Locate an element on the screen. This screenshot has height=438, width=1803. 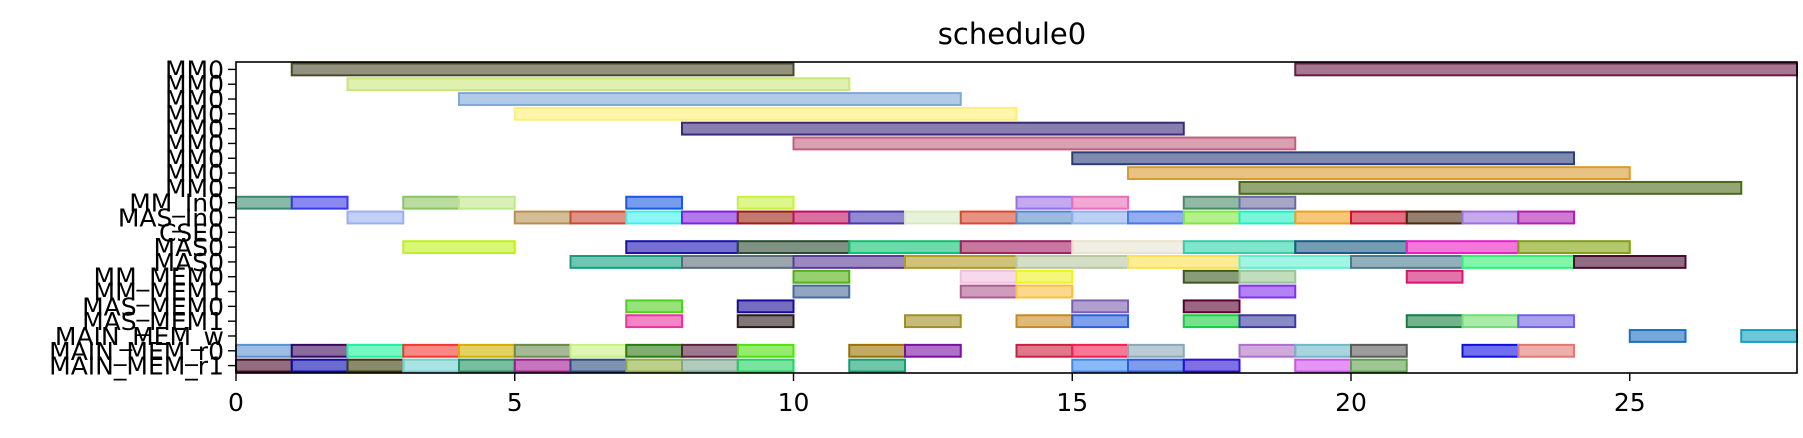
y-tick-label: MM_In0 is located at coordinates (176, 203).